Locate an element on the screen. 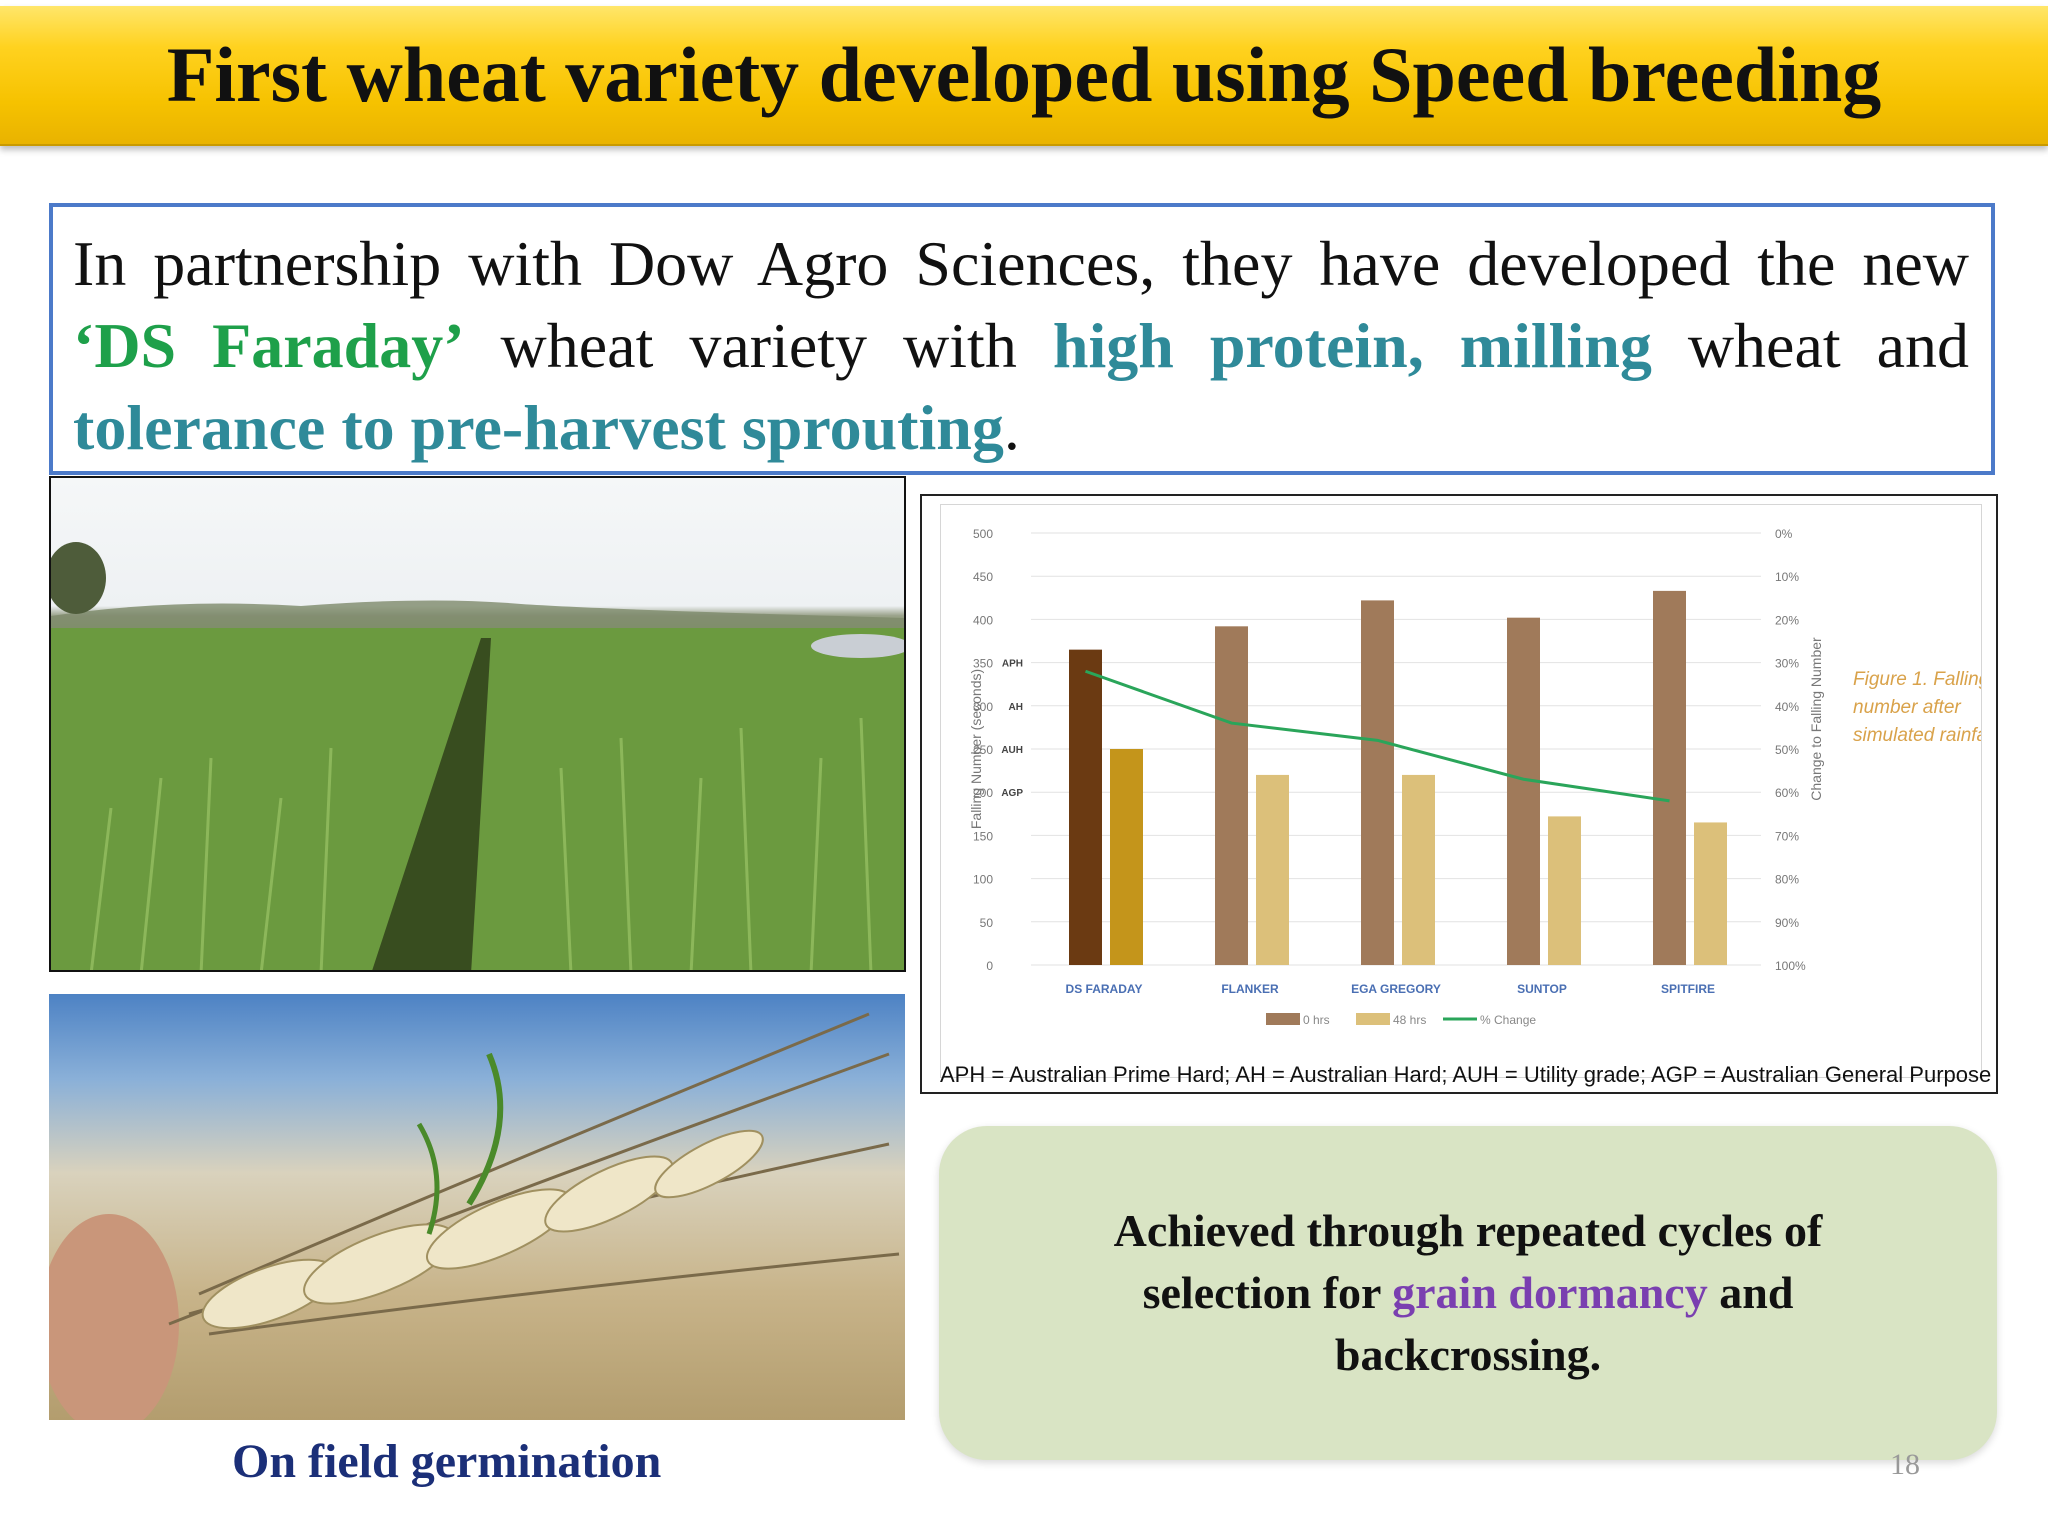 This screenshot has height=1536, width=2048. sprouting-spike-illustration is located at coordinates (474, 1216).